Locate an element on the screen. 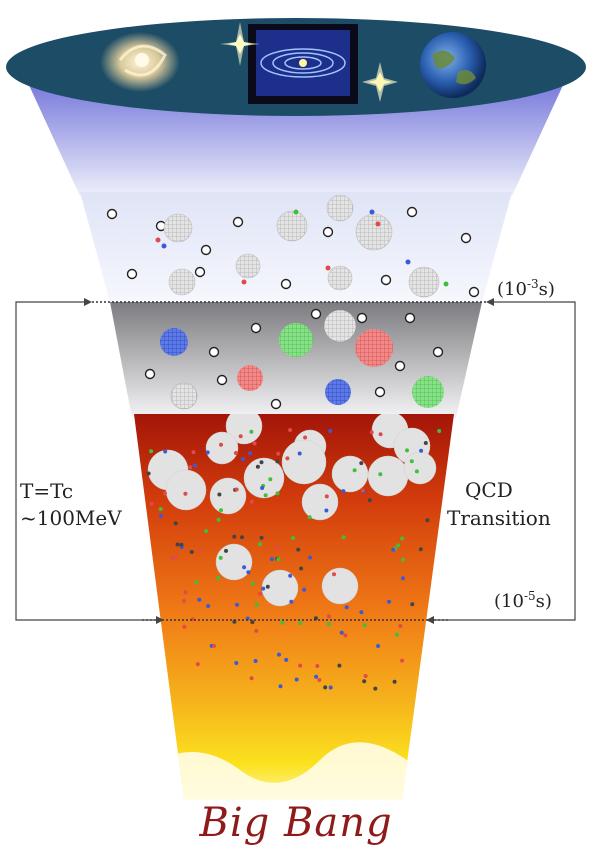 The height and width of the screenshot is (861, 592). solar-system-icon is located at coordinates (303, 64).